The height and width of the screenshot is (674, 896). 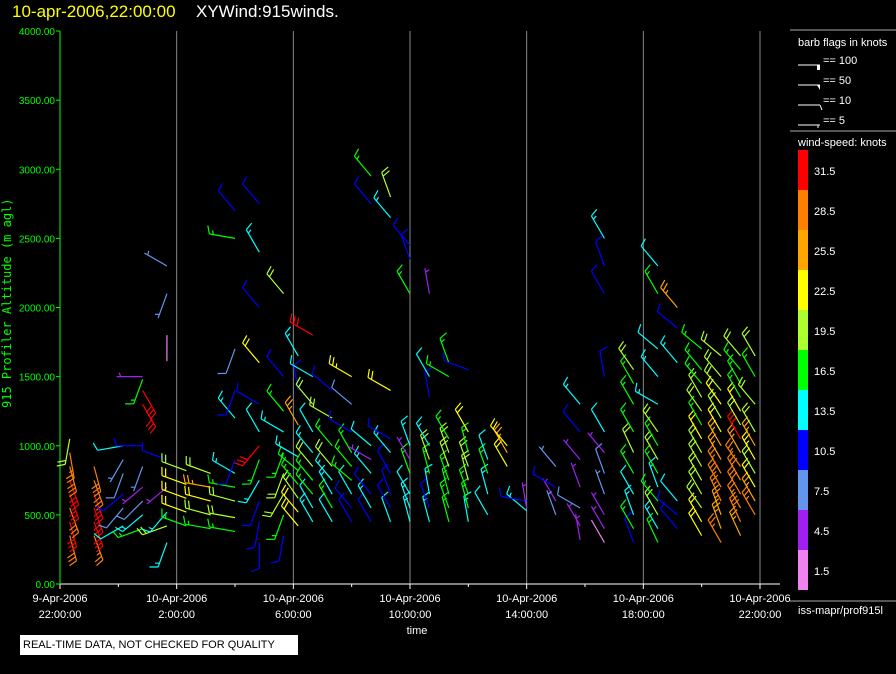 I want to click on x-tick-label-time: 18:00:00, so click(x=643, y=615).